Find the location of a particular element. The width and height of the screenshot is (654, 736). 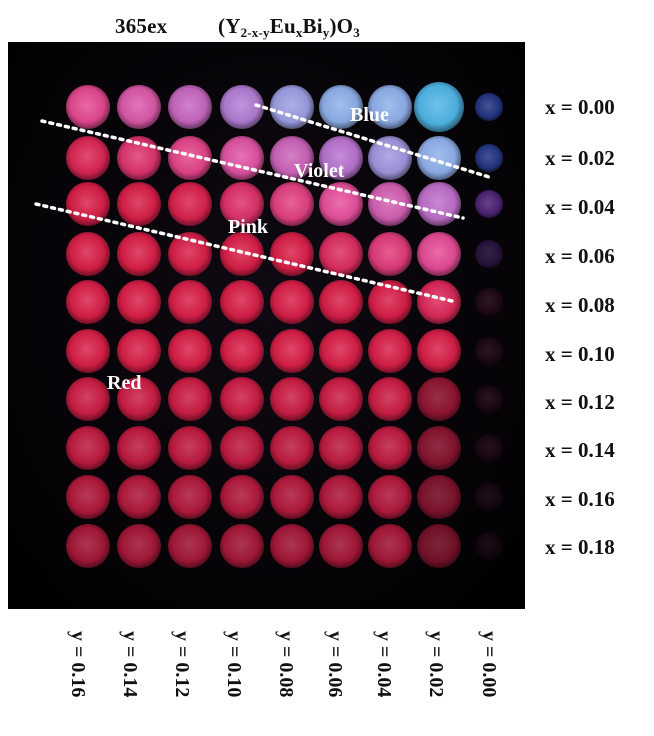

region-label-red: Red is located at coordinates (124, 383).